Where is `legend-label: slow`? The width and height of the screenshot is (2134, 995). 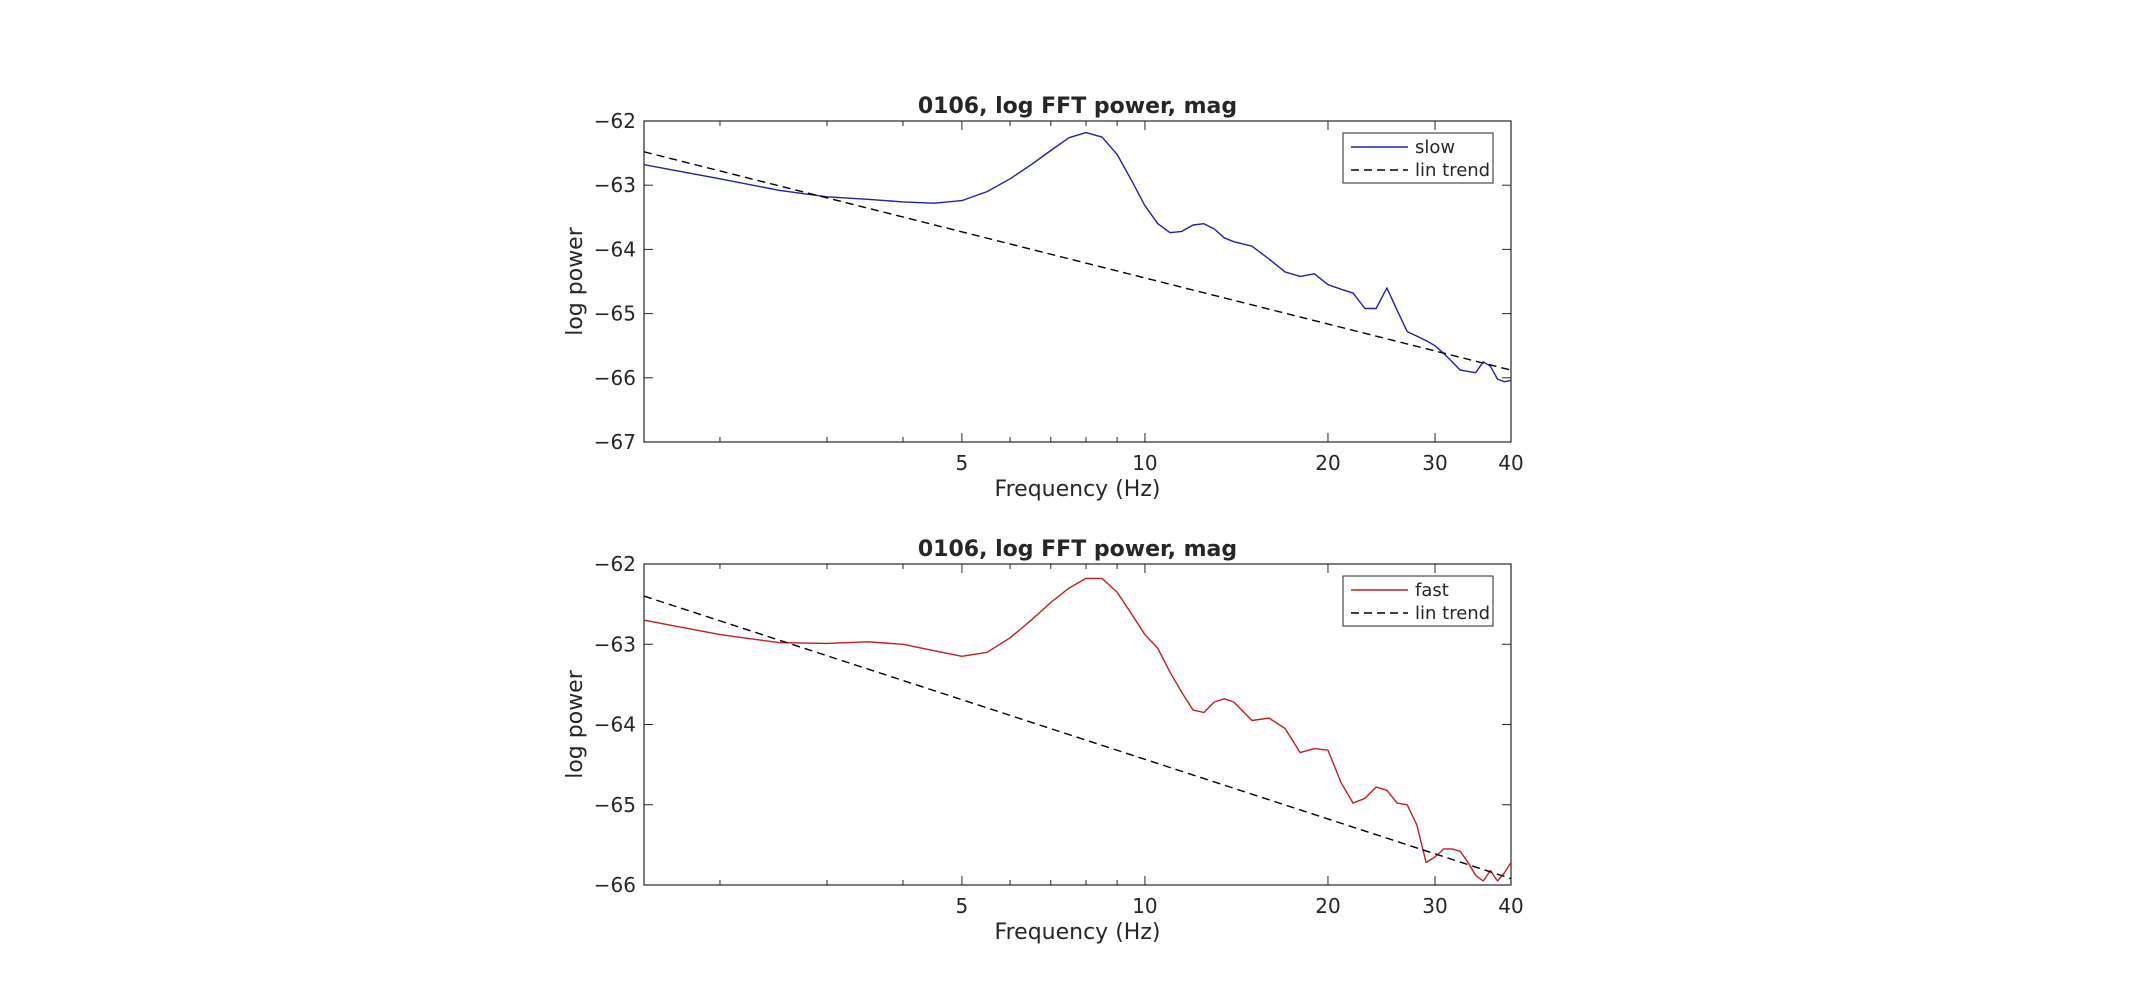 legend-label: slow is located at coordinates (1435, 147).